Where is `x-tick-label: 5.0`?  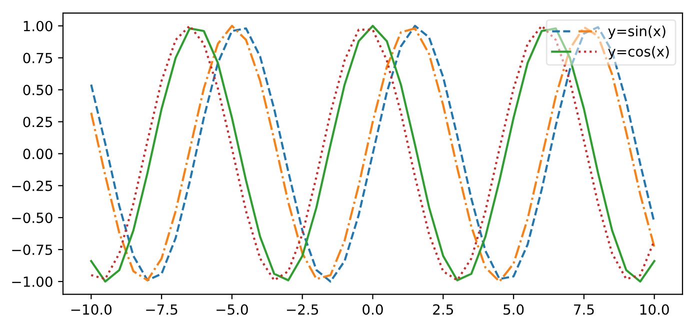 x-tick-label: 5.0 is located at coordinates (514, 309).